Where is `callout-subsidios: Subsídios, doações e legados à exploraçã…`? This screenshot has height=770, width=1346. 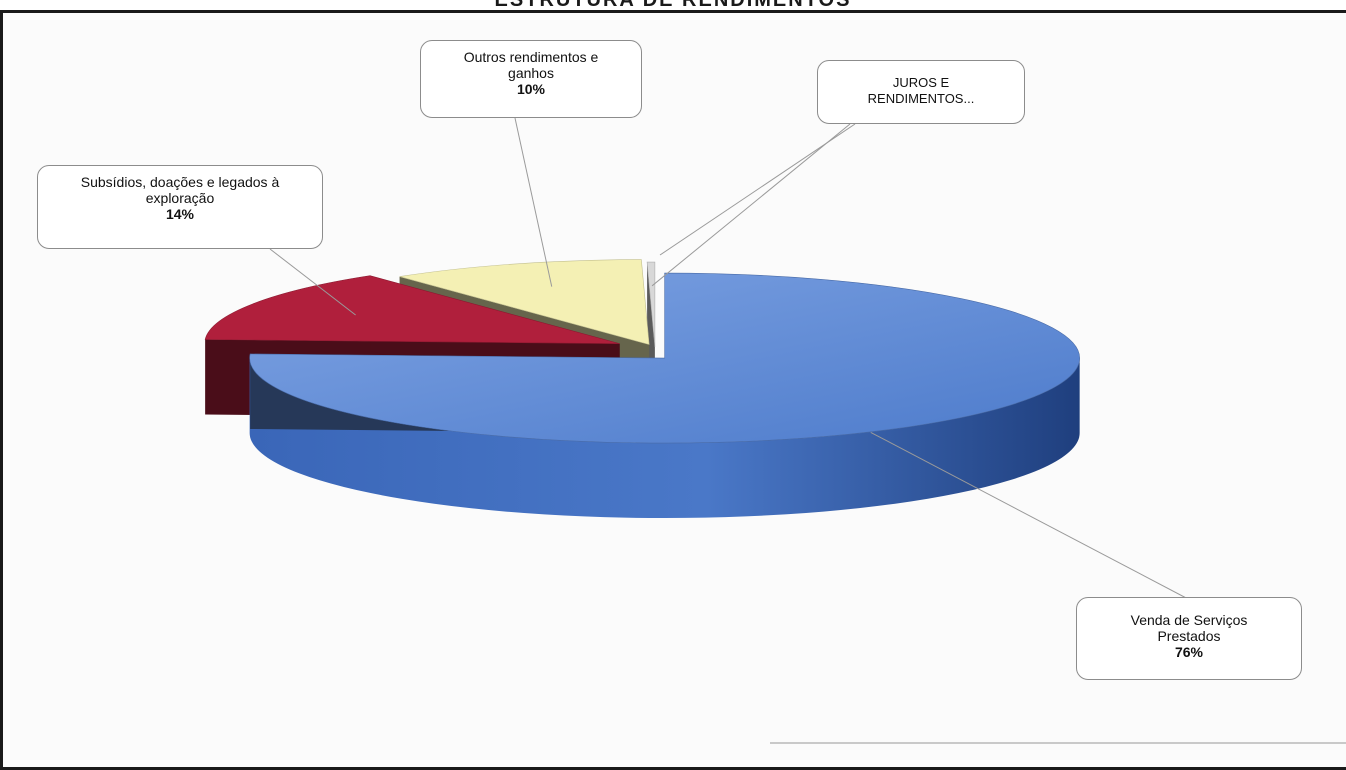 callout-subsidios: Subsídios, doações e legados à exploraçã… is located at coordinates (180, 207).